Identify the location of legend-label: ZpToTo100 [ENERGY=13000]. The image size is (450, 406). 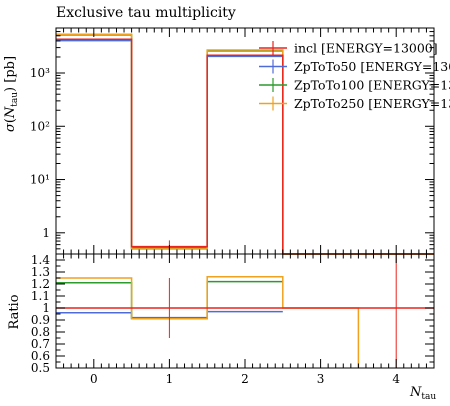
(372, 85).